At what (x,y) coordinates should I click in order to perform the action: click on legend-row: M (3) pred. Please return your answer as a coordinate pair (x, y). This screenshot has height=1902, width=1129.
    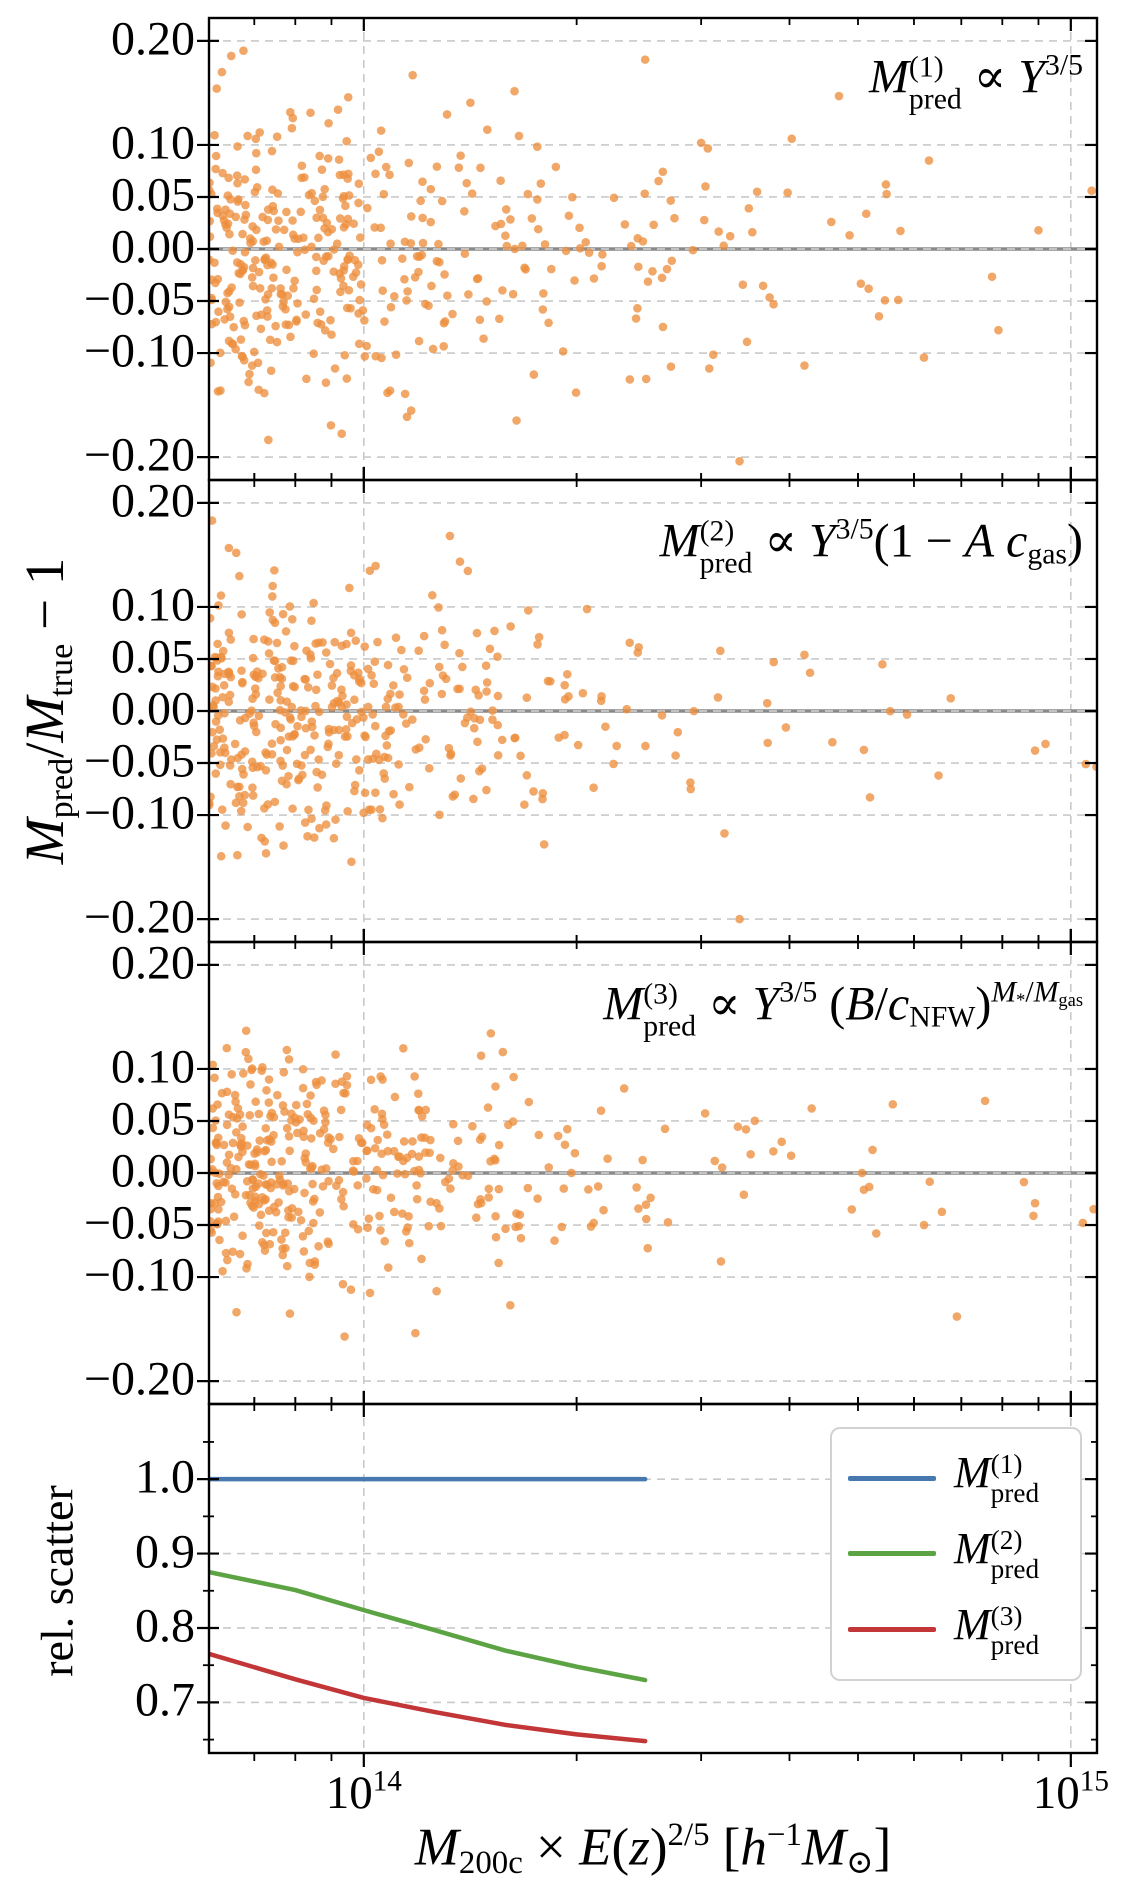
    Looking at the image, I should click on (956, 1629).